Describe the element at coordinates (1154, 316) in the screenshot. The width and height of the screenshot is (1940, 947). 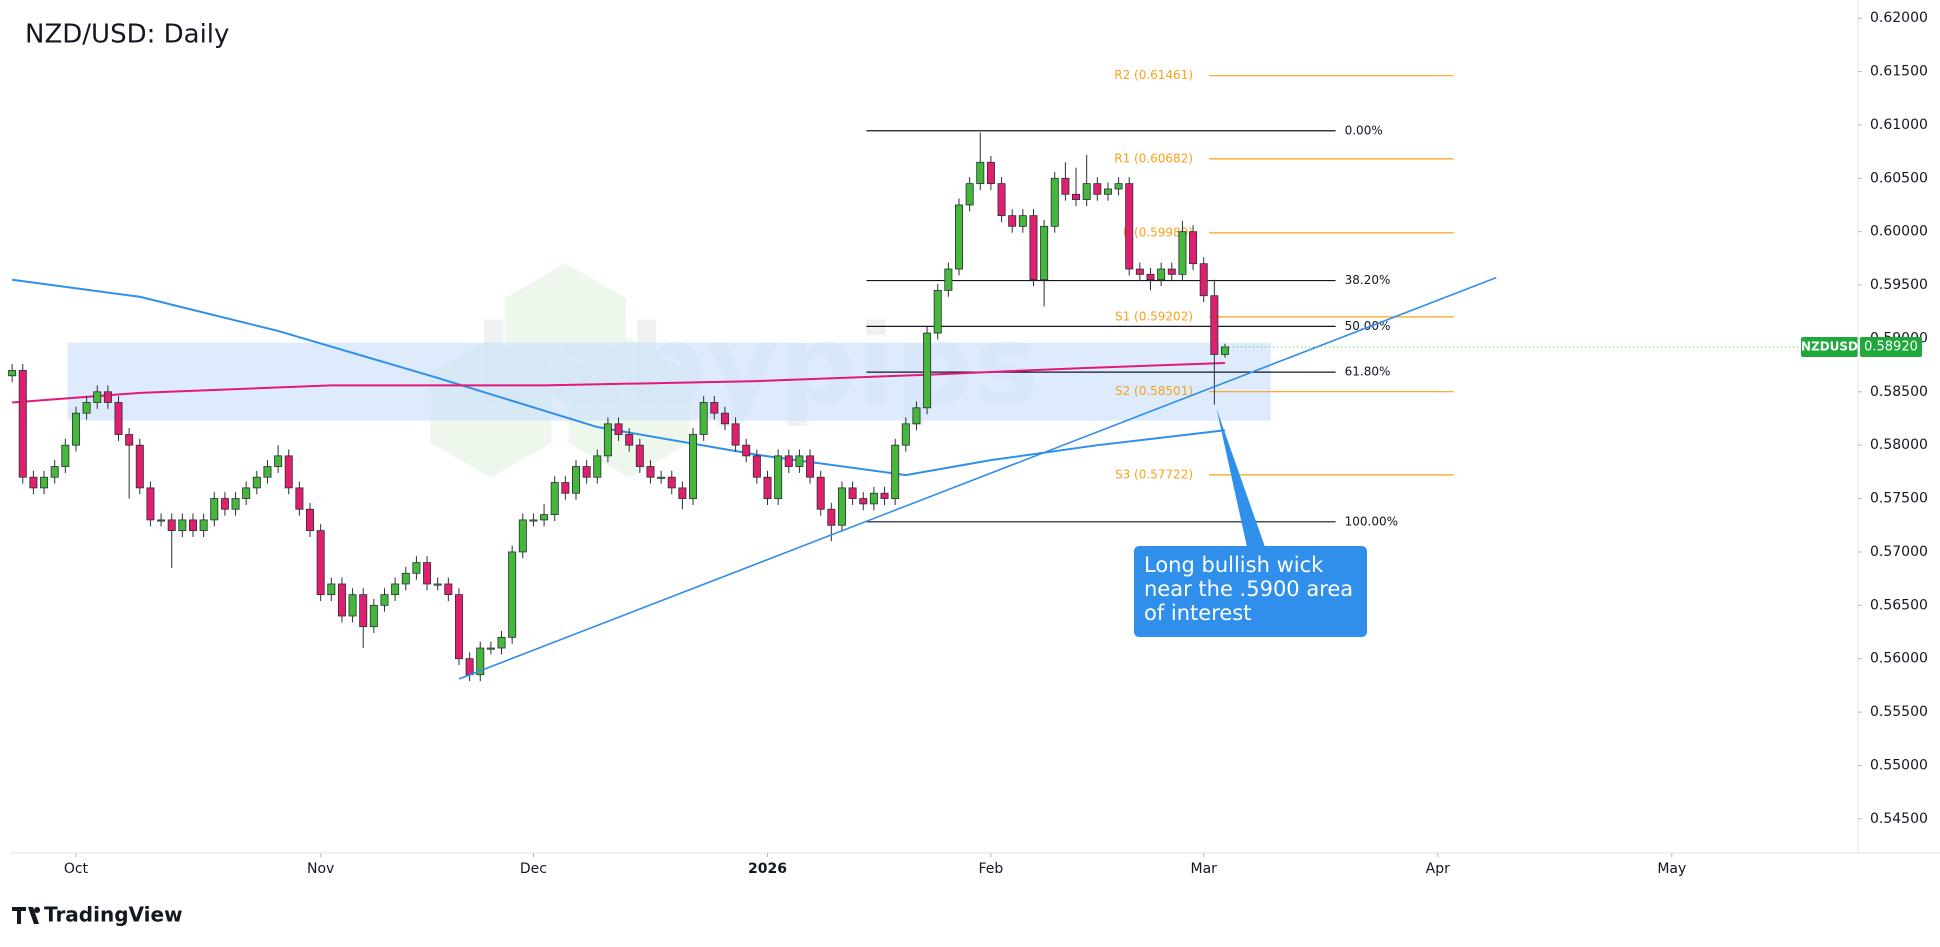
I see `pivot-label: S1 (0.59202)` at that location.